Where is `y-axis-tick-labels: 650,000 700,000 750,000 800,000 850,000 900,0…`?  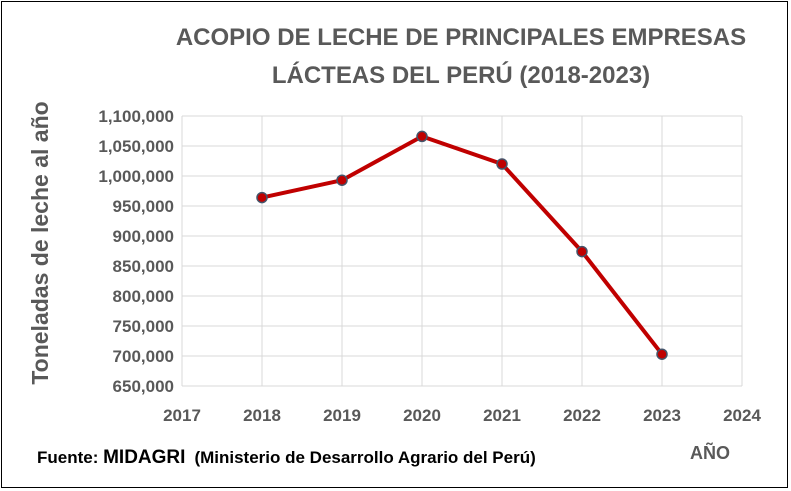
y-axis-tick-labels: 650,000 700,000 750,000 800,000 850,000 900,0… is located at coordinates (136, 251).